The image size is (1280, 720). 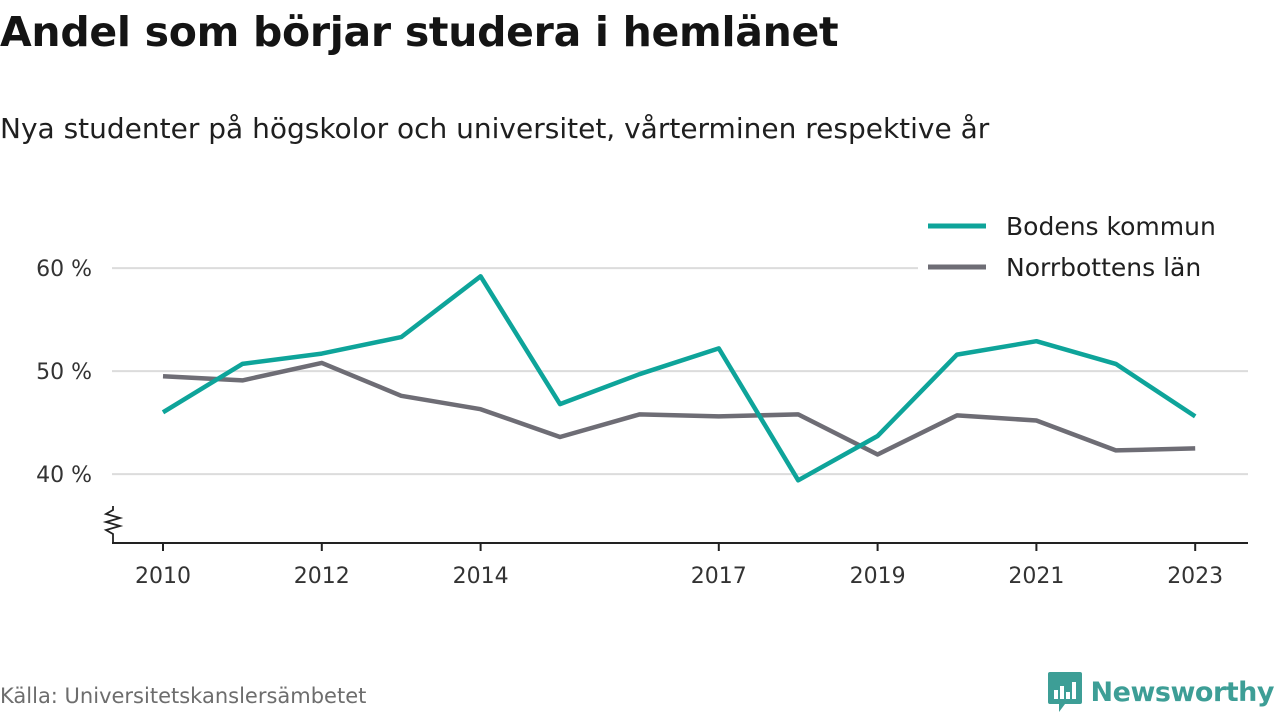 I want to click on x-tick-label: 2010, so click(x=163, y=576).